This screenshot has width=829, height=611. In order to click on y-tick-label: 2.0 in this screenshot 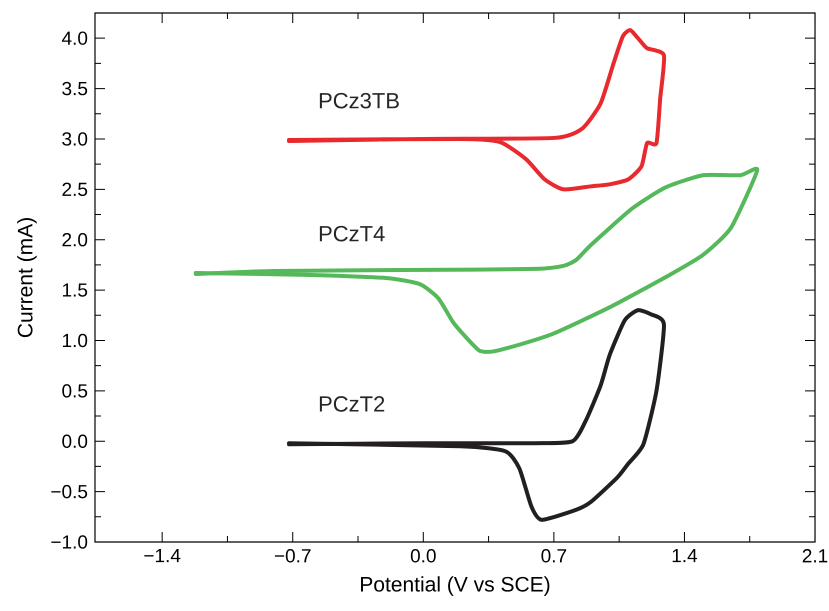, I will do `click(75, 239)`.